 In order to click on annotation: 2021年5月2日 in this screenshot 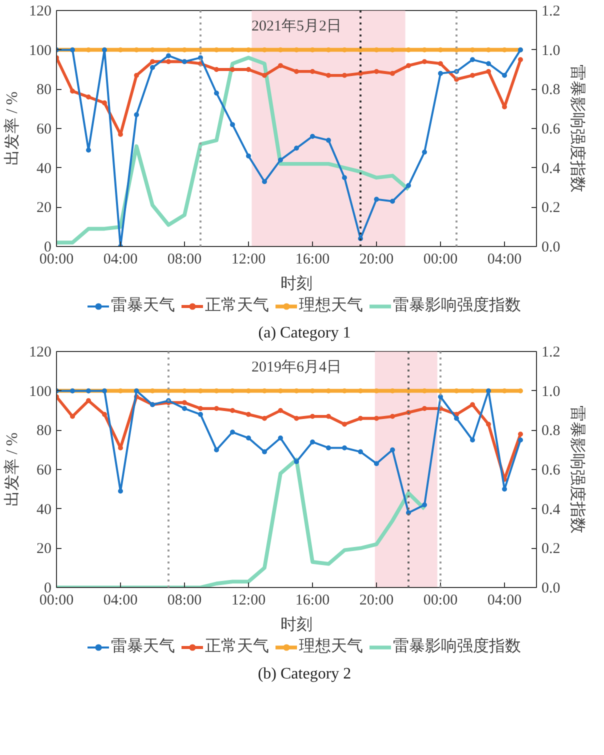, I will do `click(297, 26)`.